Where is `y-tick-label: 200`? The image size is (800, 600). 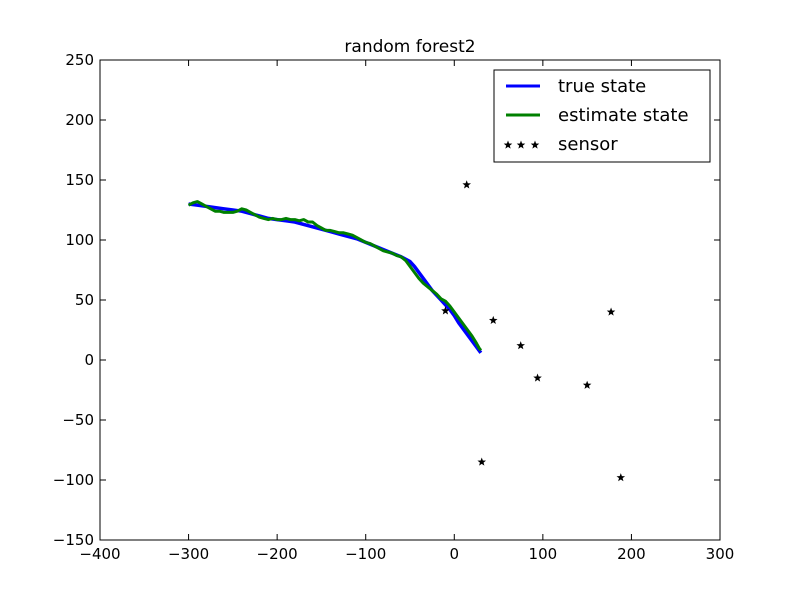
y-tick-label: 200 is located at coordinates (79, 120).